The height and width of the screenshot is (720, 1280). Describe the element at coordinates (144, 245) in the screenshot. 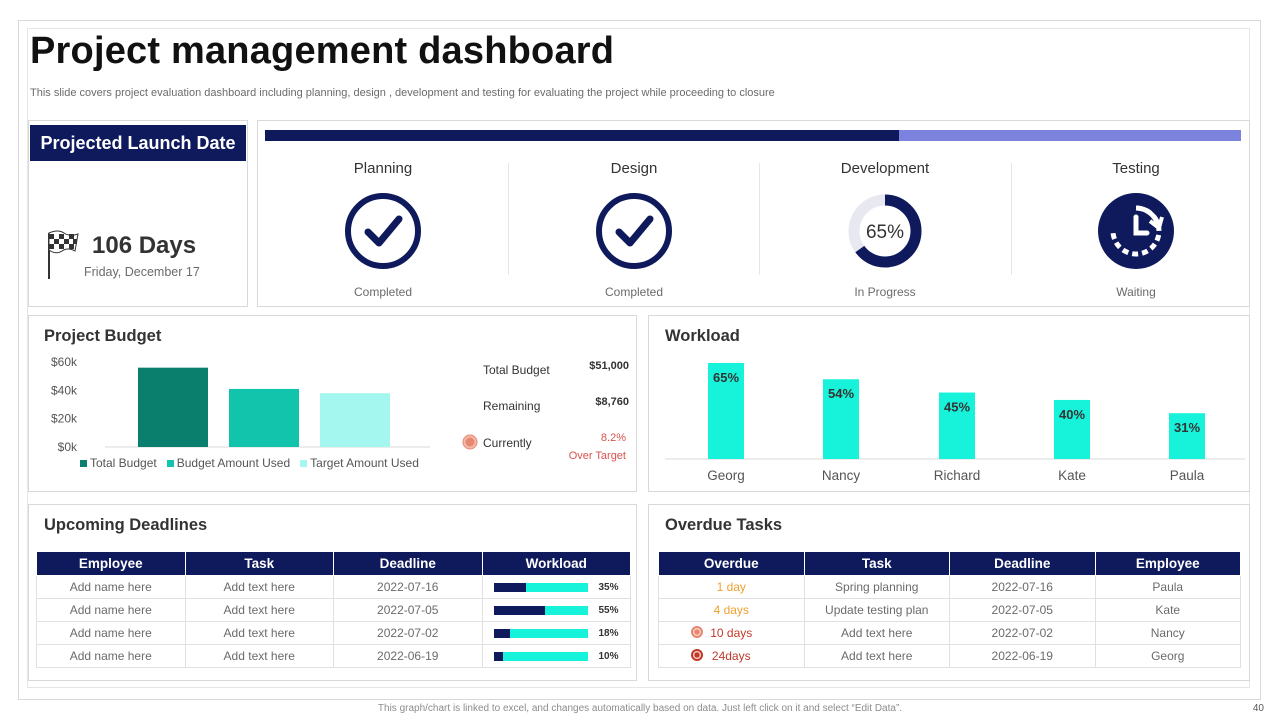

I see `days-remaining: 106 Days` at that location.